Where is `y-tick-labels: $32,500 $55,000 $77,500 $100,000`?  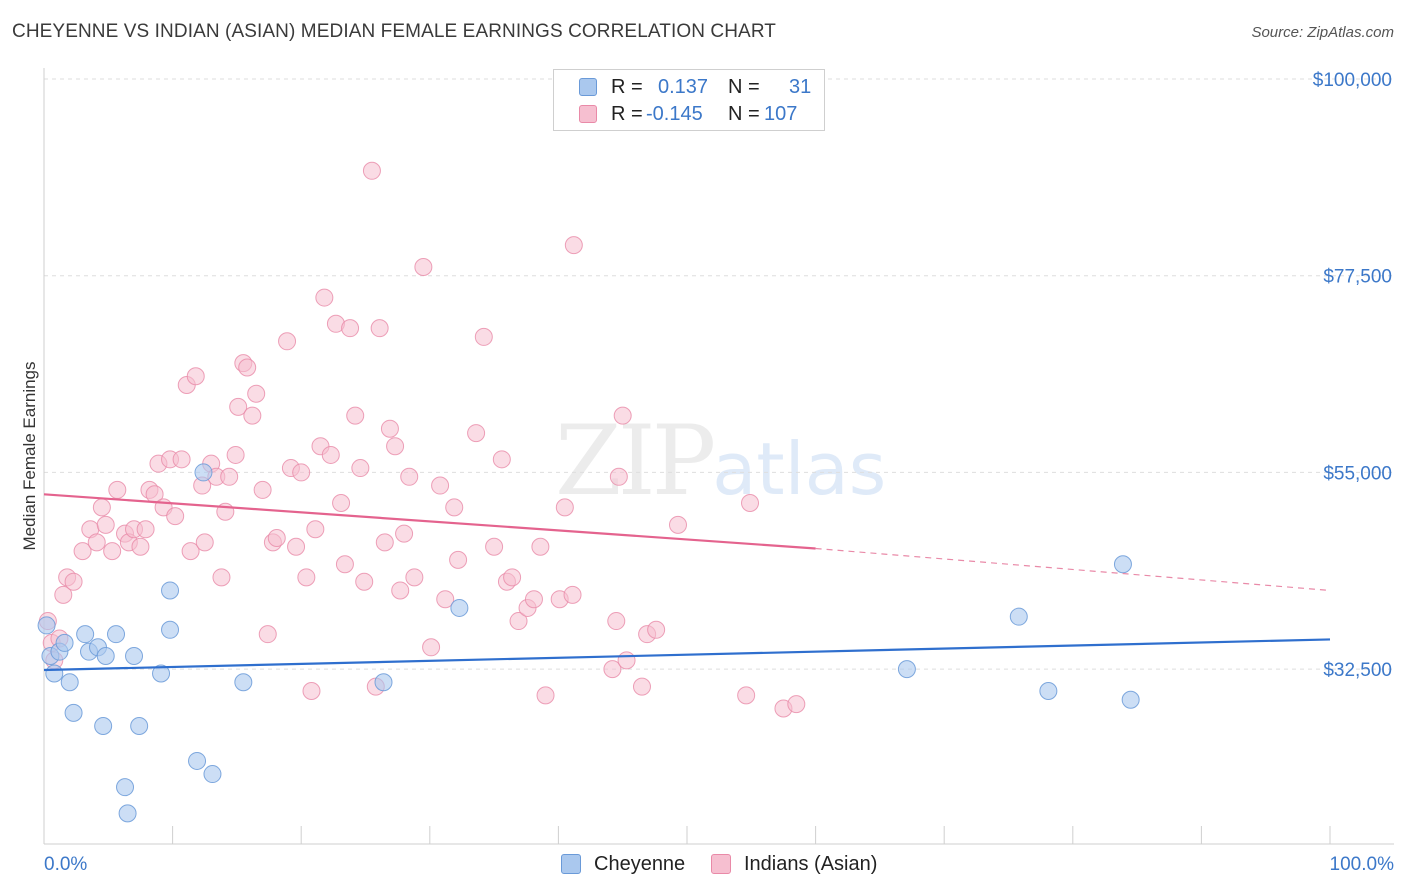
y-tick-labels: $32,500 $55,000 $77,500 $100,000 is located at coordinates (1352, 375).